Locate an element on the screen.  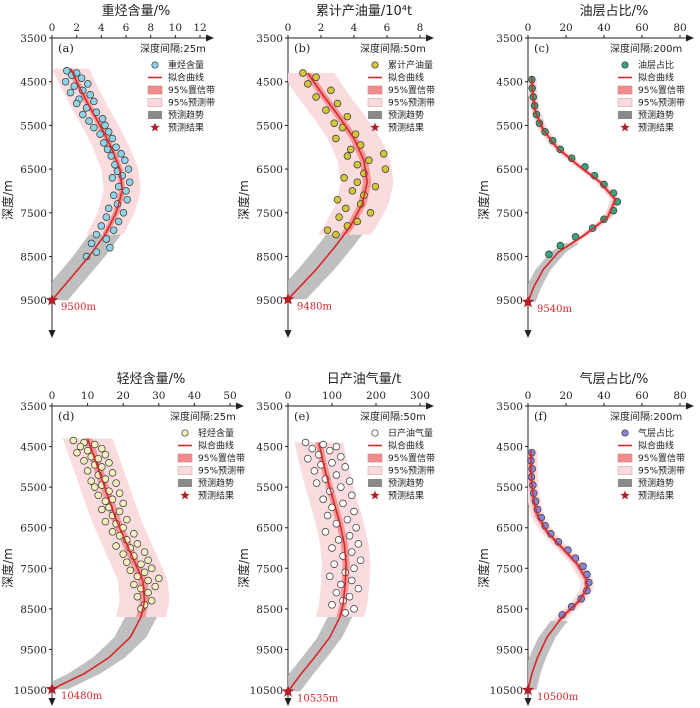
y-tick-label: 9500 is located at coordinates (509, 301).